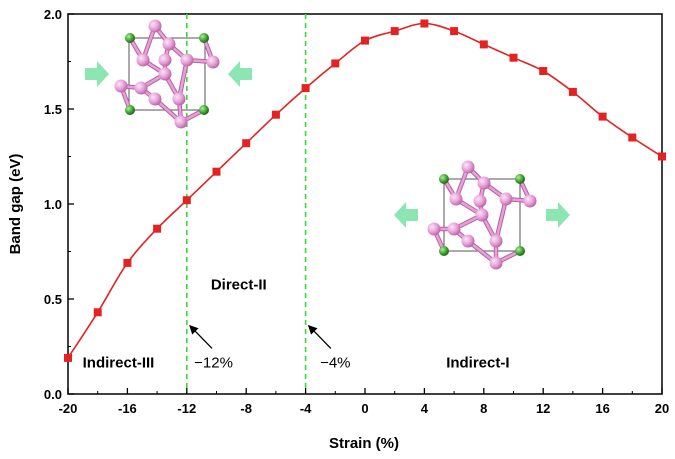 The width and height of the screenshot is (675, 459). I want to click on x-axis-title: Strain (%), so click(364, 443).